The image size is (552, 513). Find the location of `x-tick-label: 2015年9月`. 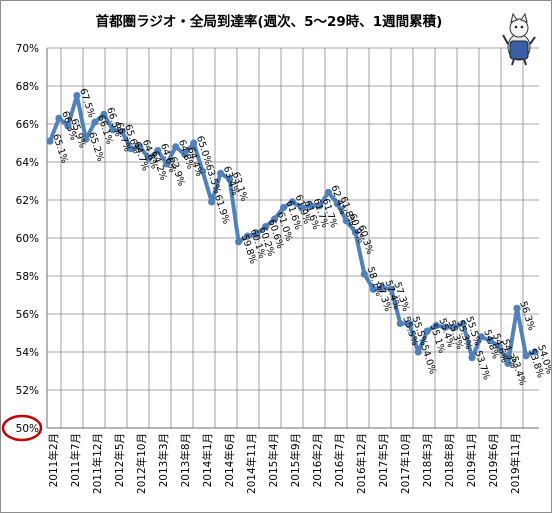

x-tick-label: 2015年9月 is located at coordinates (295, 460).